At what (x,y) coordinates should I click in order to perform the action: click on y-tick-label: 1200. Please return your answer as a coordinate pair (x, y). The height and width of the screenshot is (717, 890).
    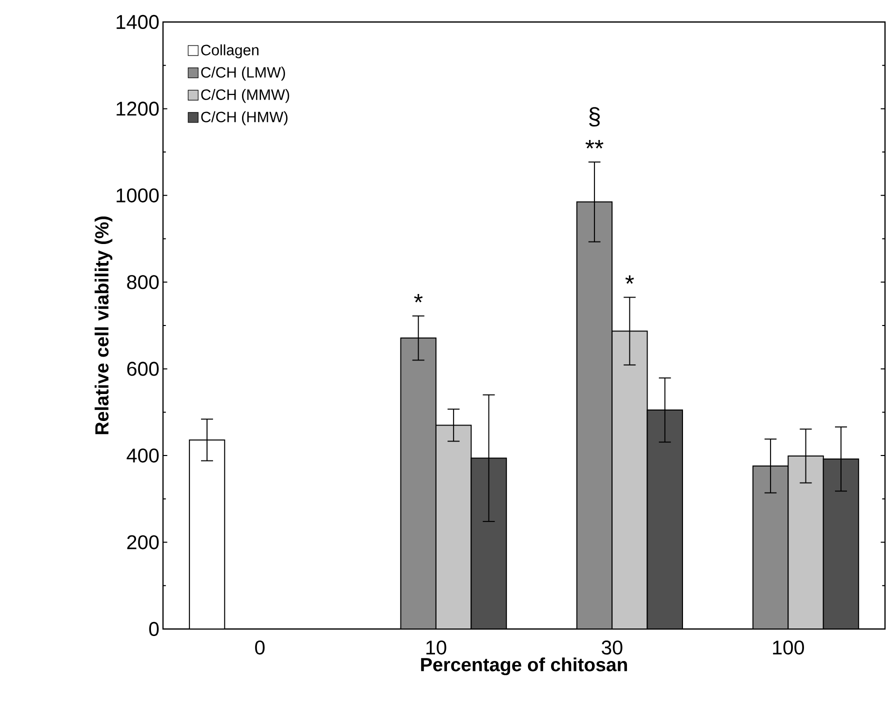
    Looking at the image, I should click on (137, 109).